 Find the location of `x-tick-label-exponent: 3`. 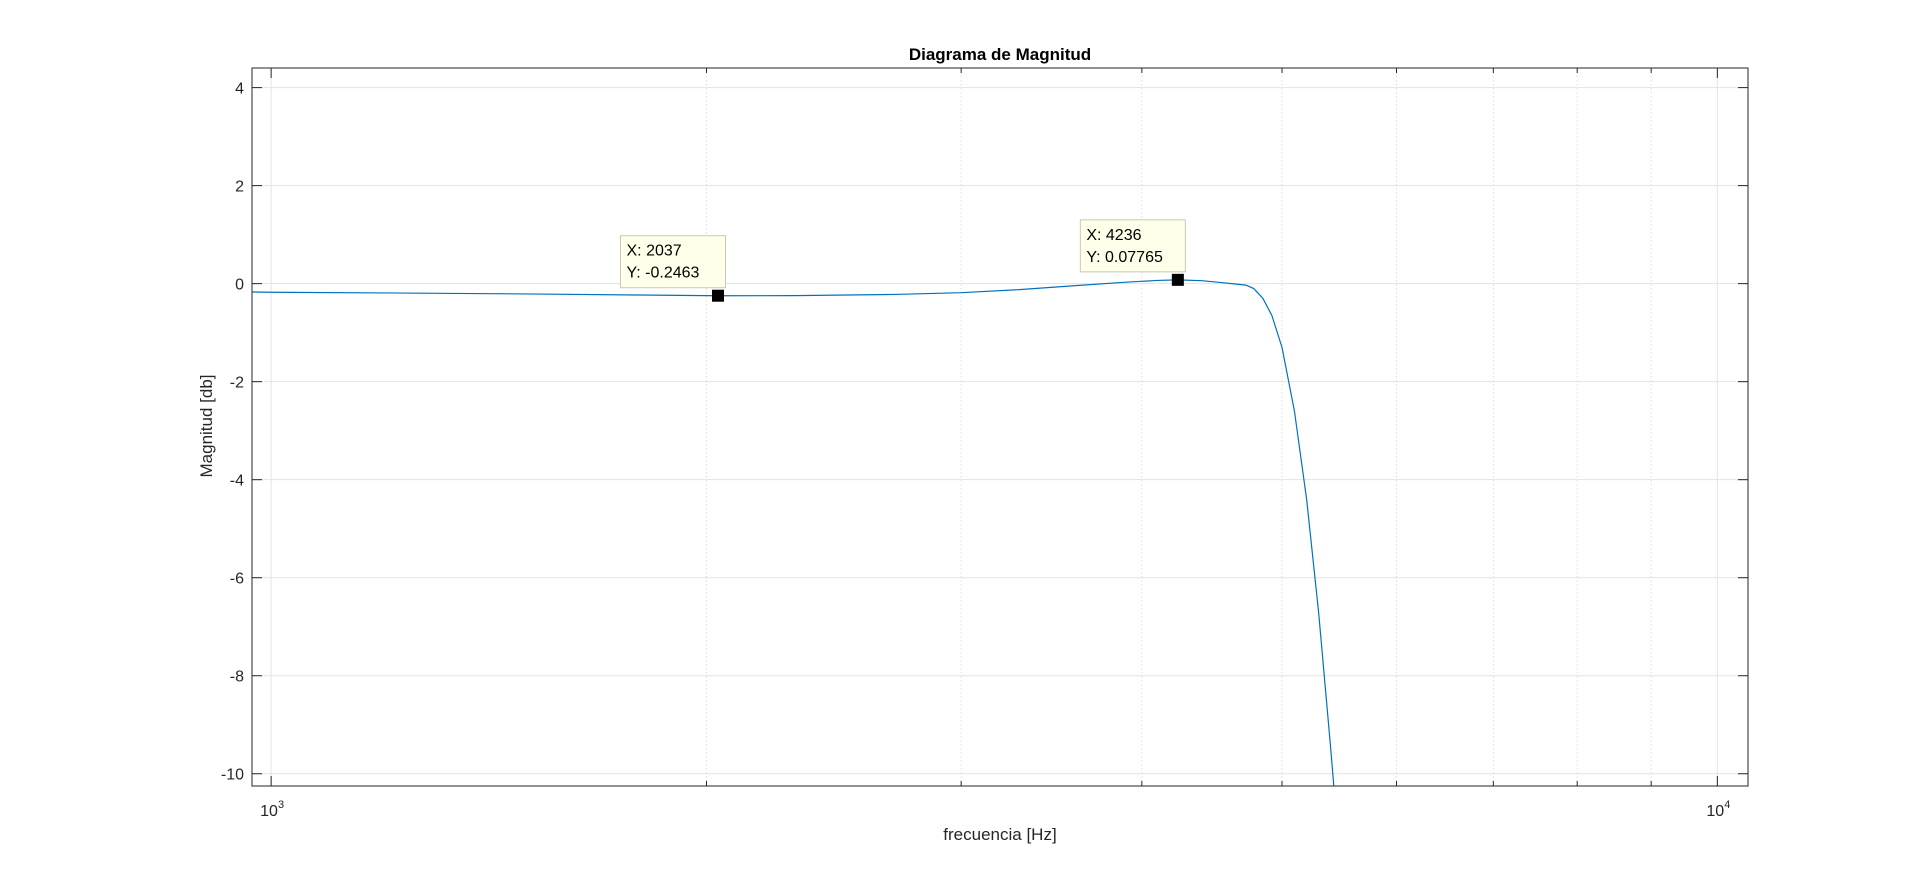

x-tick-label-exponent: 3 is located at coordinates (281, 805).